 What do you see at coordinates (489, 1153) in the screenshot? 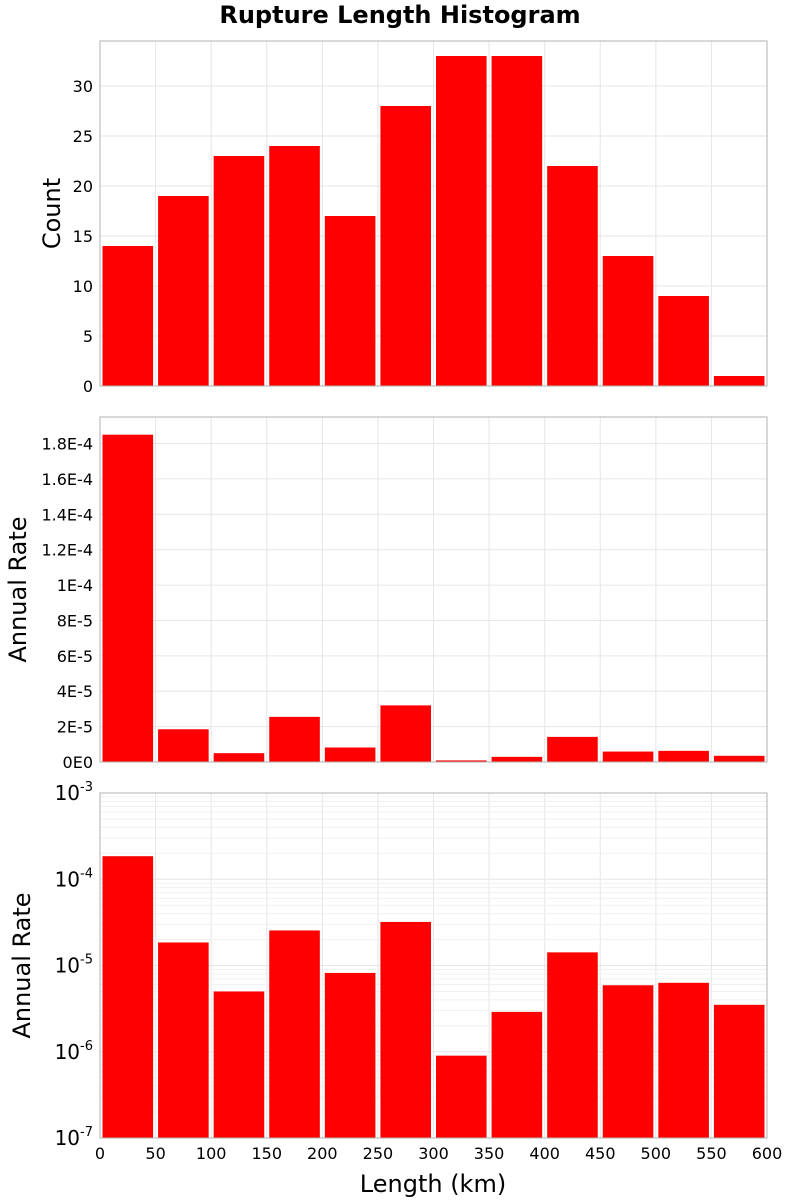
I see `x-tick-label: 350` at bounding box center [489, 1153].